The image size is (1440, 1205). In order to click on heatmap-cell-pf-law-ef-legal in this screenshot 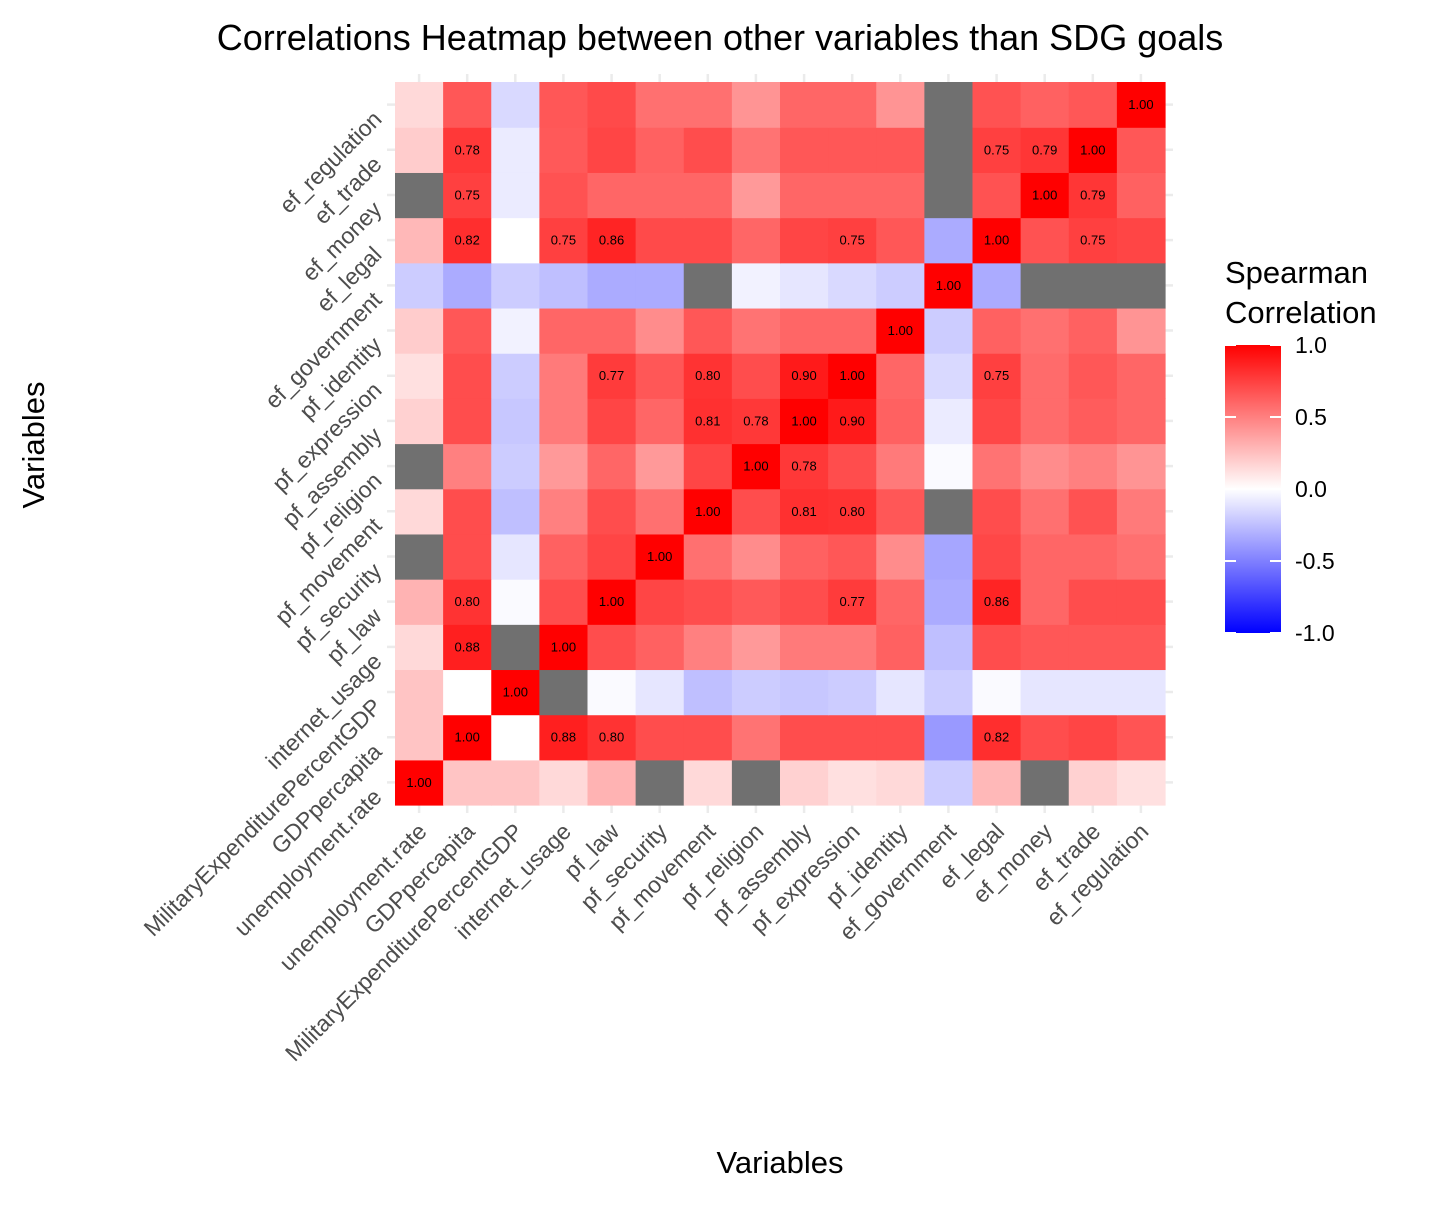, I will do `click(997, 602)`.